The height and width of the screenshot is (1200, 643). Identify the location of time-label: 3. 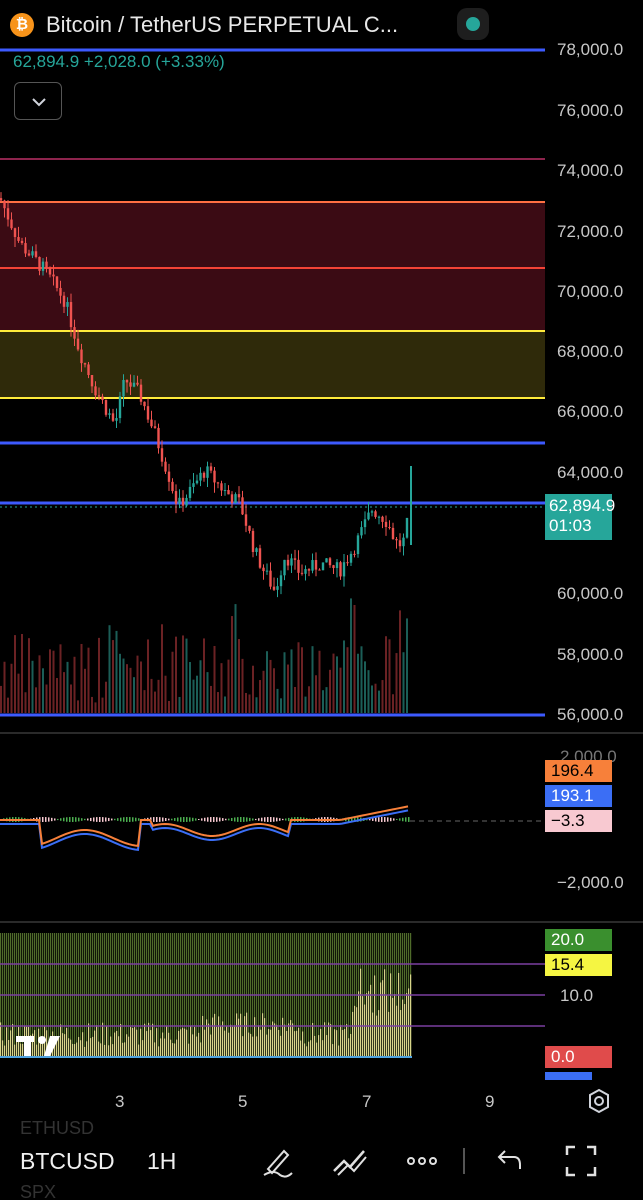
(120, 1101).